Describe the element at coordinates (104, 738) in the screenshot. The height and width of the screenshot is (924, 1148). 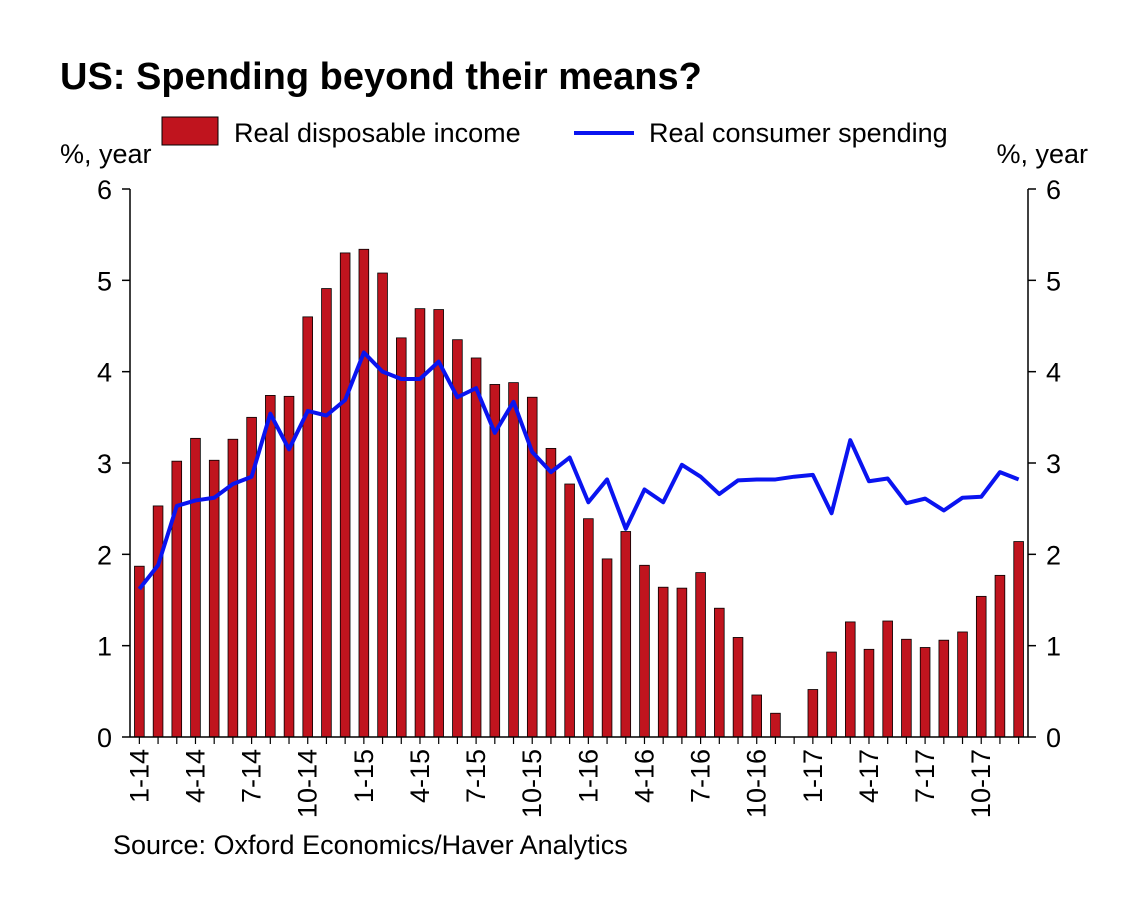
I see `left-y-tick-label: 0` at that location.